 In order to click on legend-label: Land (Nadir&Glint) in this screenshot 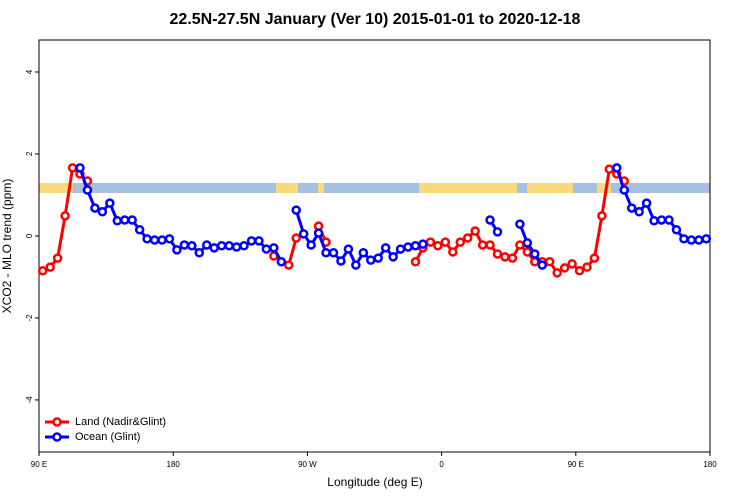, I will do `click(120, 422)`.